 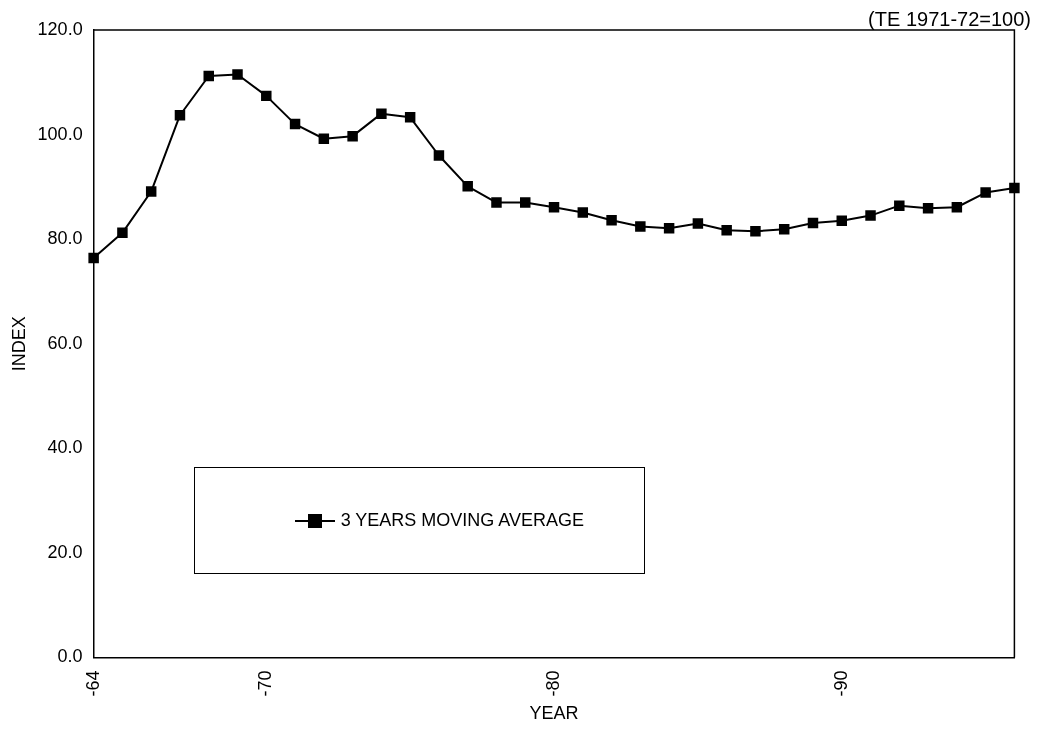 What do you see at coordinates (70, 656) in the screenshot?
I see `y-tick-label: 0.0` at bounding box center [70, 656].